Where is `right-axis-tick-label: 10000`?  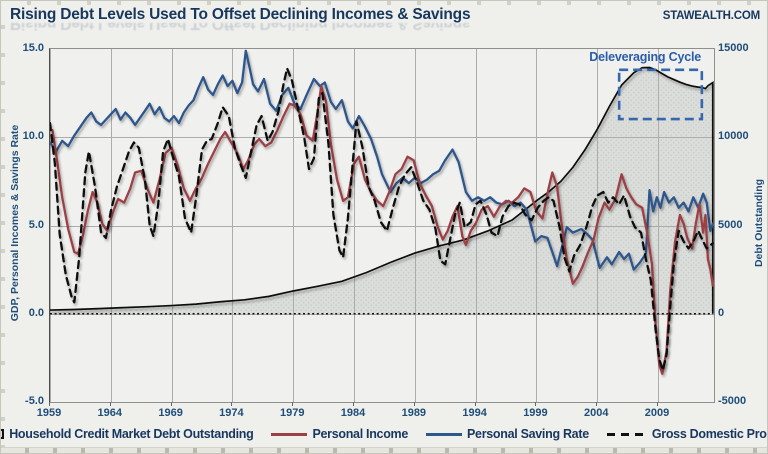 right-axis-tick-label: 10000 is located at coordinates (733, 136).